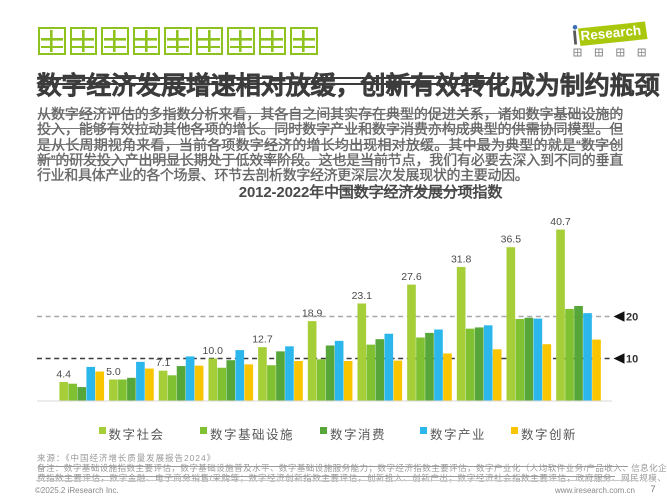 Image resolution: width=667 pixels, height=500 pixels. Describe the element at coordinates (63, 375) in the screenshot. I see `svg-text: 4.4` at that location.